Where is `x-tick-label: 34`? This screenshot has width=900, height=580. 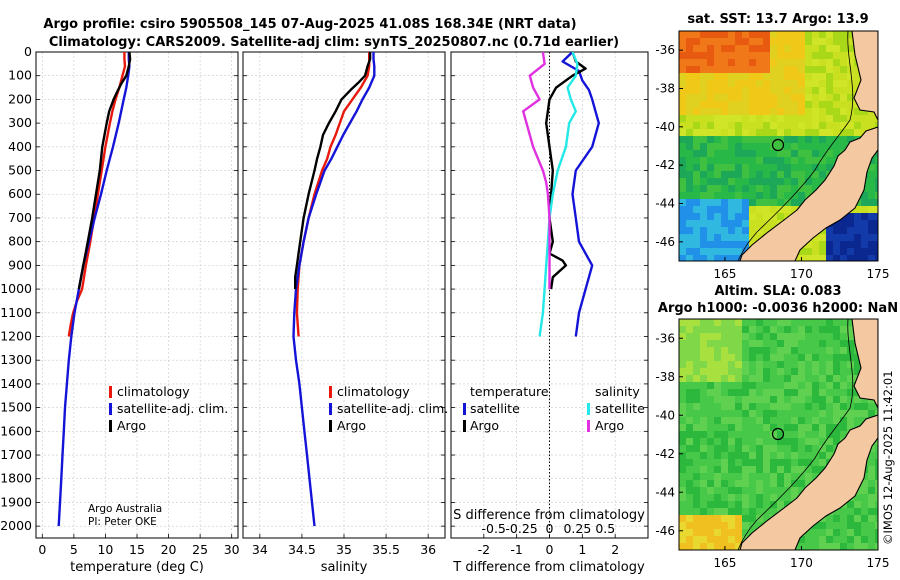
x-tick-label: 34 is located at coordinates (260, 549).